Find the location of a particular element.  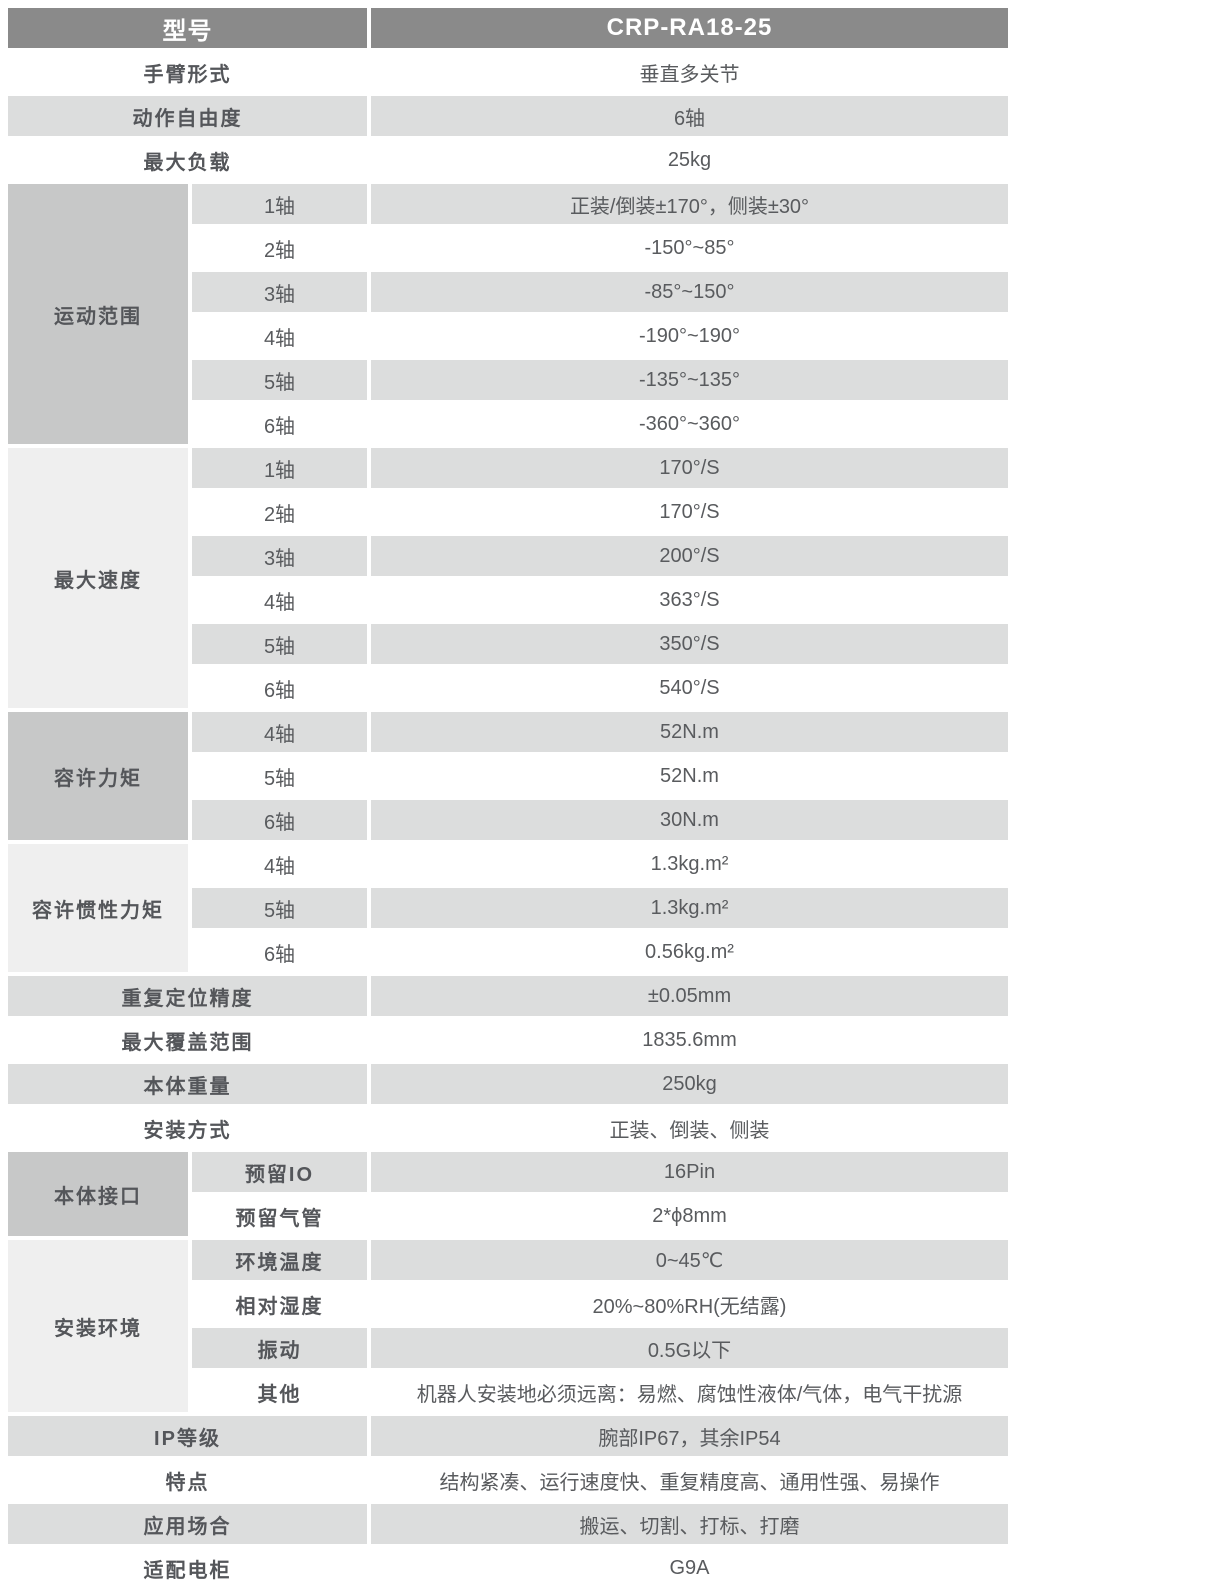

spec-label-cell: 重复定位精度 is located at coordinates (187, 996).